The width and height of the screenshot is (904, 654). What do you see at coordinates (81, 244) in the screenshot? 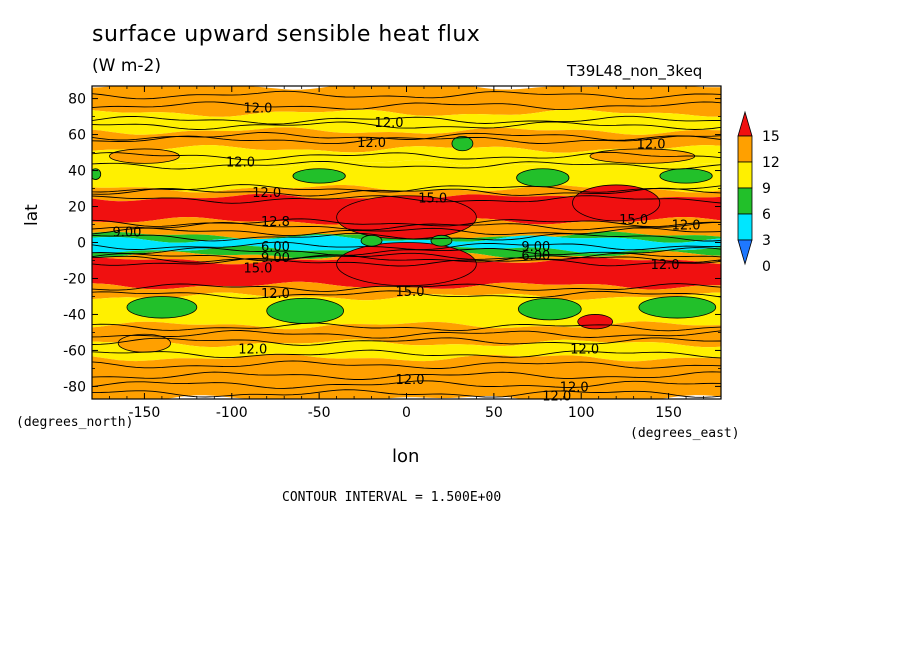
I see `y-tick-label: 0` at bounding box center [81, 244].